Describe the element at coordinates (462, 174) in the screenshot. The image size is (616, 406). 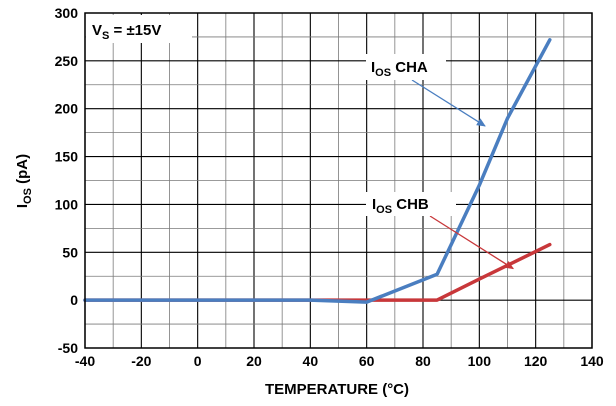
I see `annotation-arrows` at that location.